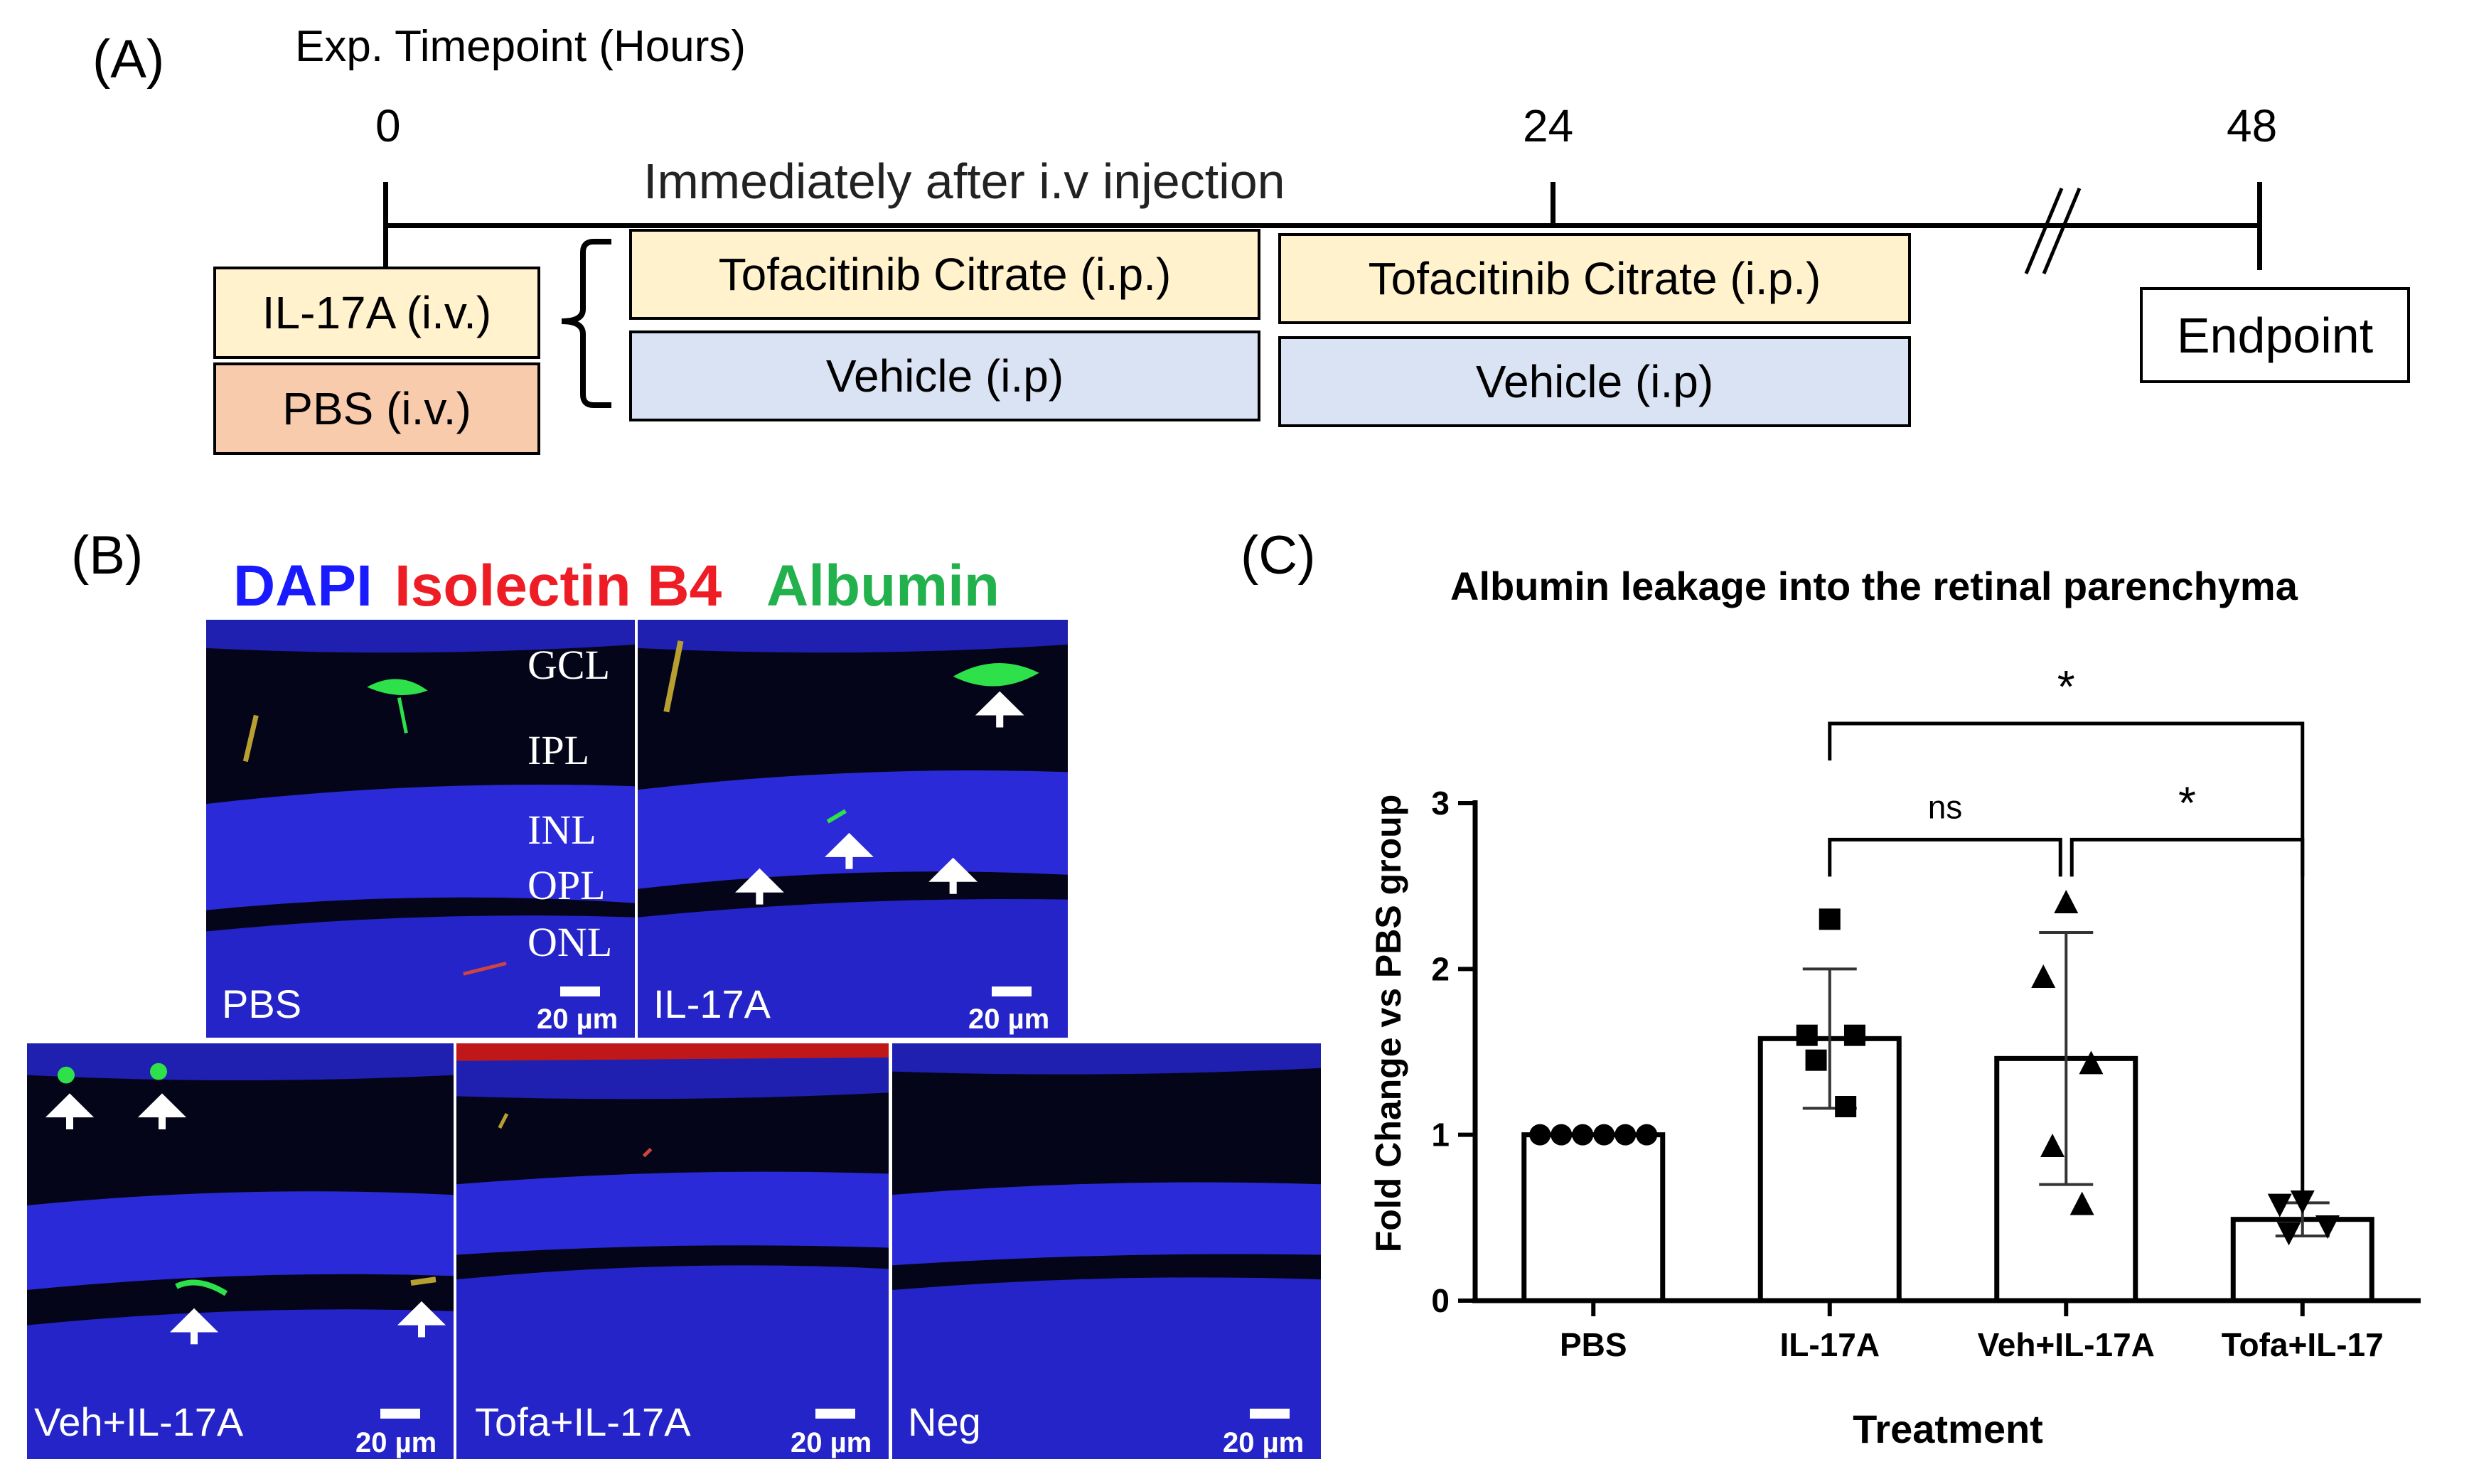 The image size is (2474, 1484). What do you see at coordinates (1548, 126) in the screenshot?
I see `tick-label-24: 24` at bounding box center [1548, 126].